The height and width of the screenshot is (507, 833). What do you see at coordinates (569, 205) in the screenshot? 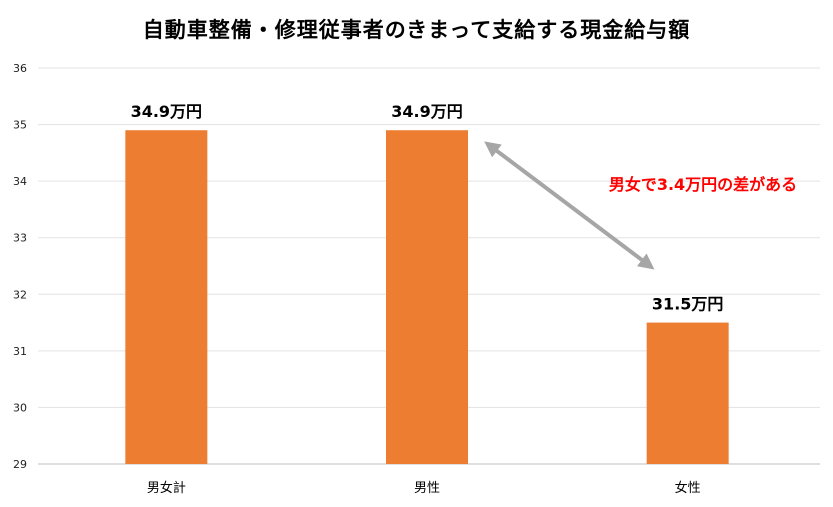
I see `difference-arrow` at bounding box center [569, 205].